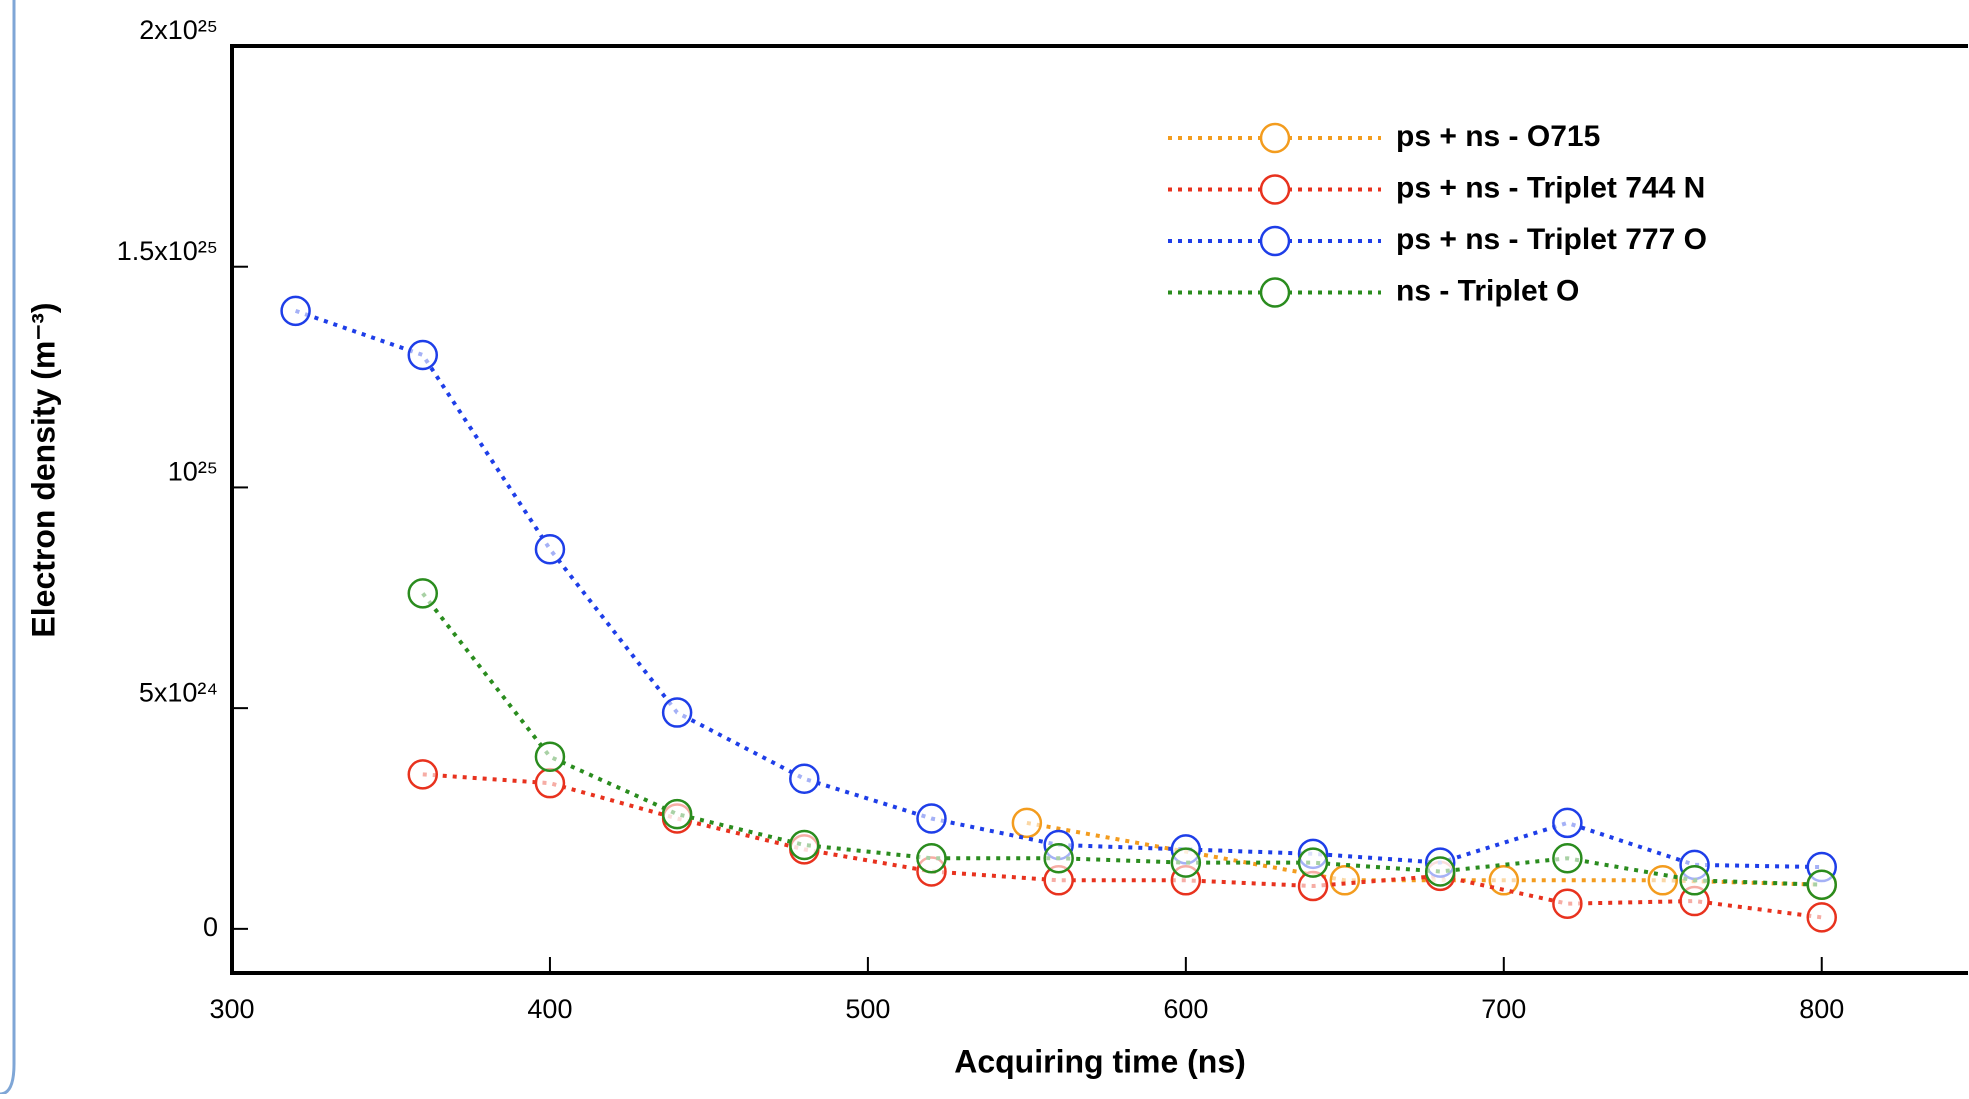 Image resolution: width=1969 pixels, height=1099 pixels. I want to click on y-tick-label: 2x10²⁵, so click(178, 30).